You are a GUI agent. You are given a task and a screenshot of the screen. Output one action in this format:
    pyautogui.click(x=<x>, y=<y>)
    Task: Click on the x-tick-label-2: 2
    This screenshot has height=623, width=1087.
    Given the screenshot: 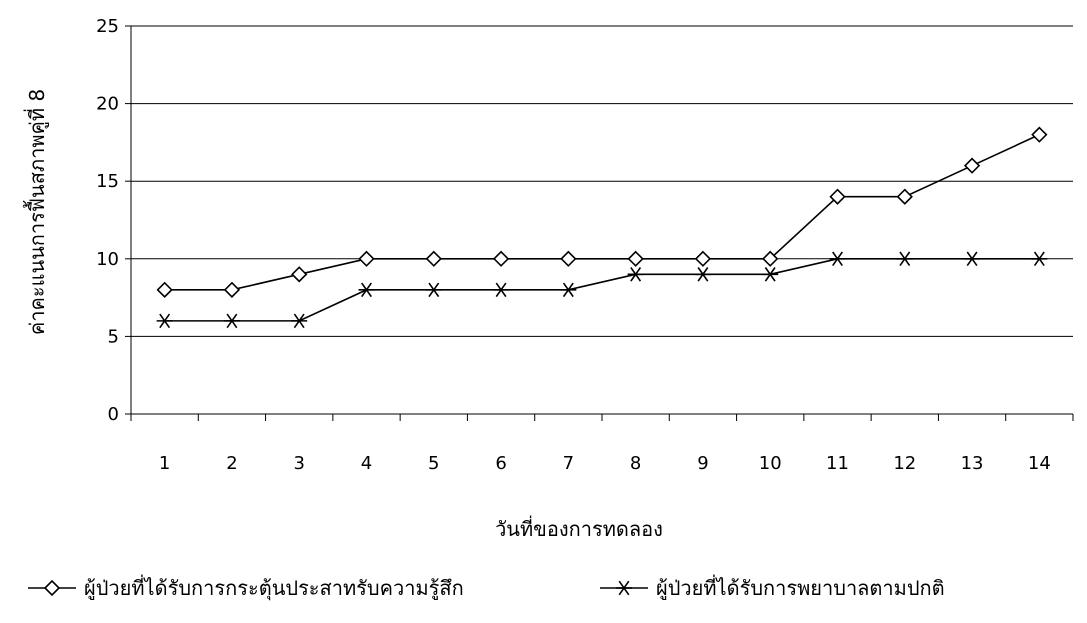 What is the action you would take?
    pyautogui.click(x=231, y=463)
    